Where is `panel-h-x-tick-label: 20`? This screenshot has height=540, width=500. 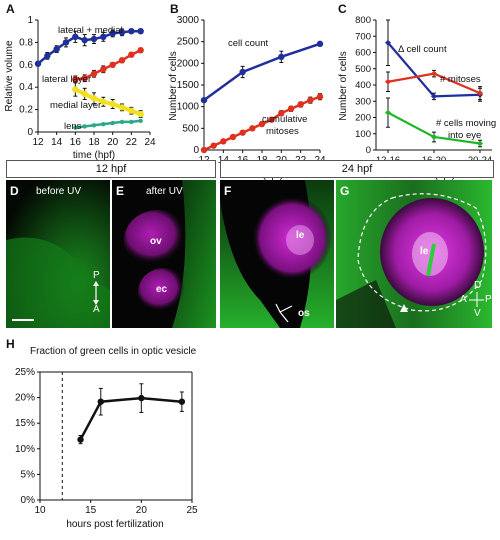
panel-h-x-tick-label: 20 is located at coordinates (142, 510).